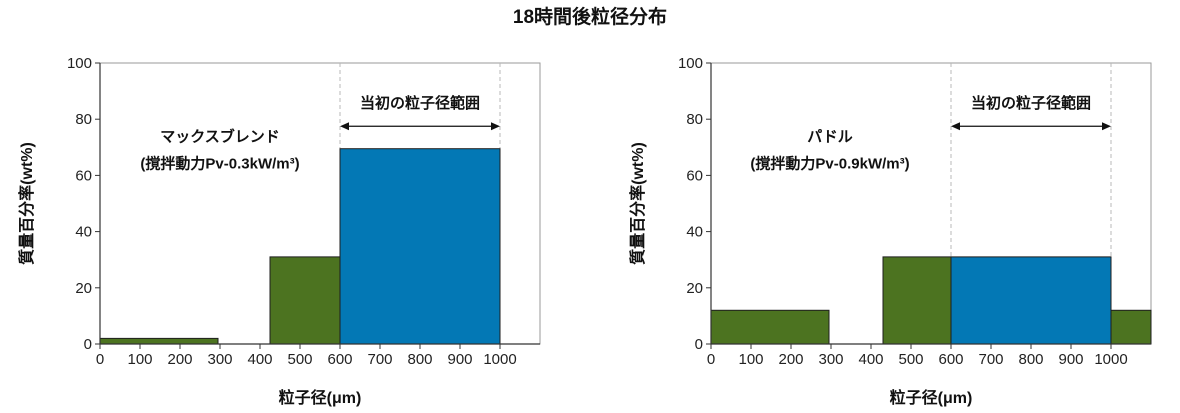 The image size is (1180, 413). I want to click on chart2-x-tick-label-1000: 1000, so click(1110, 359).